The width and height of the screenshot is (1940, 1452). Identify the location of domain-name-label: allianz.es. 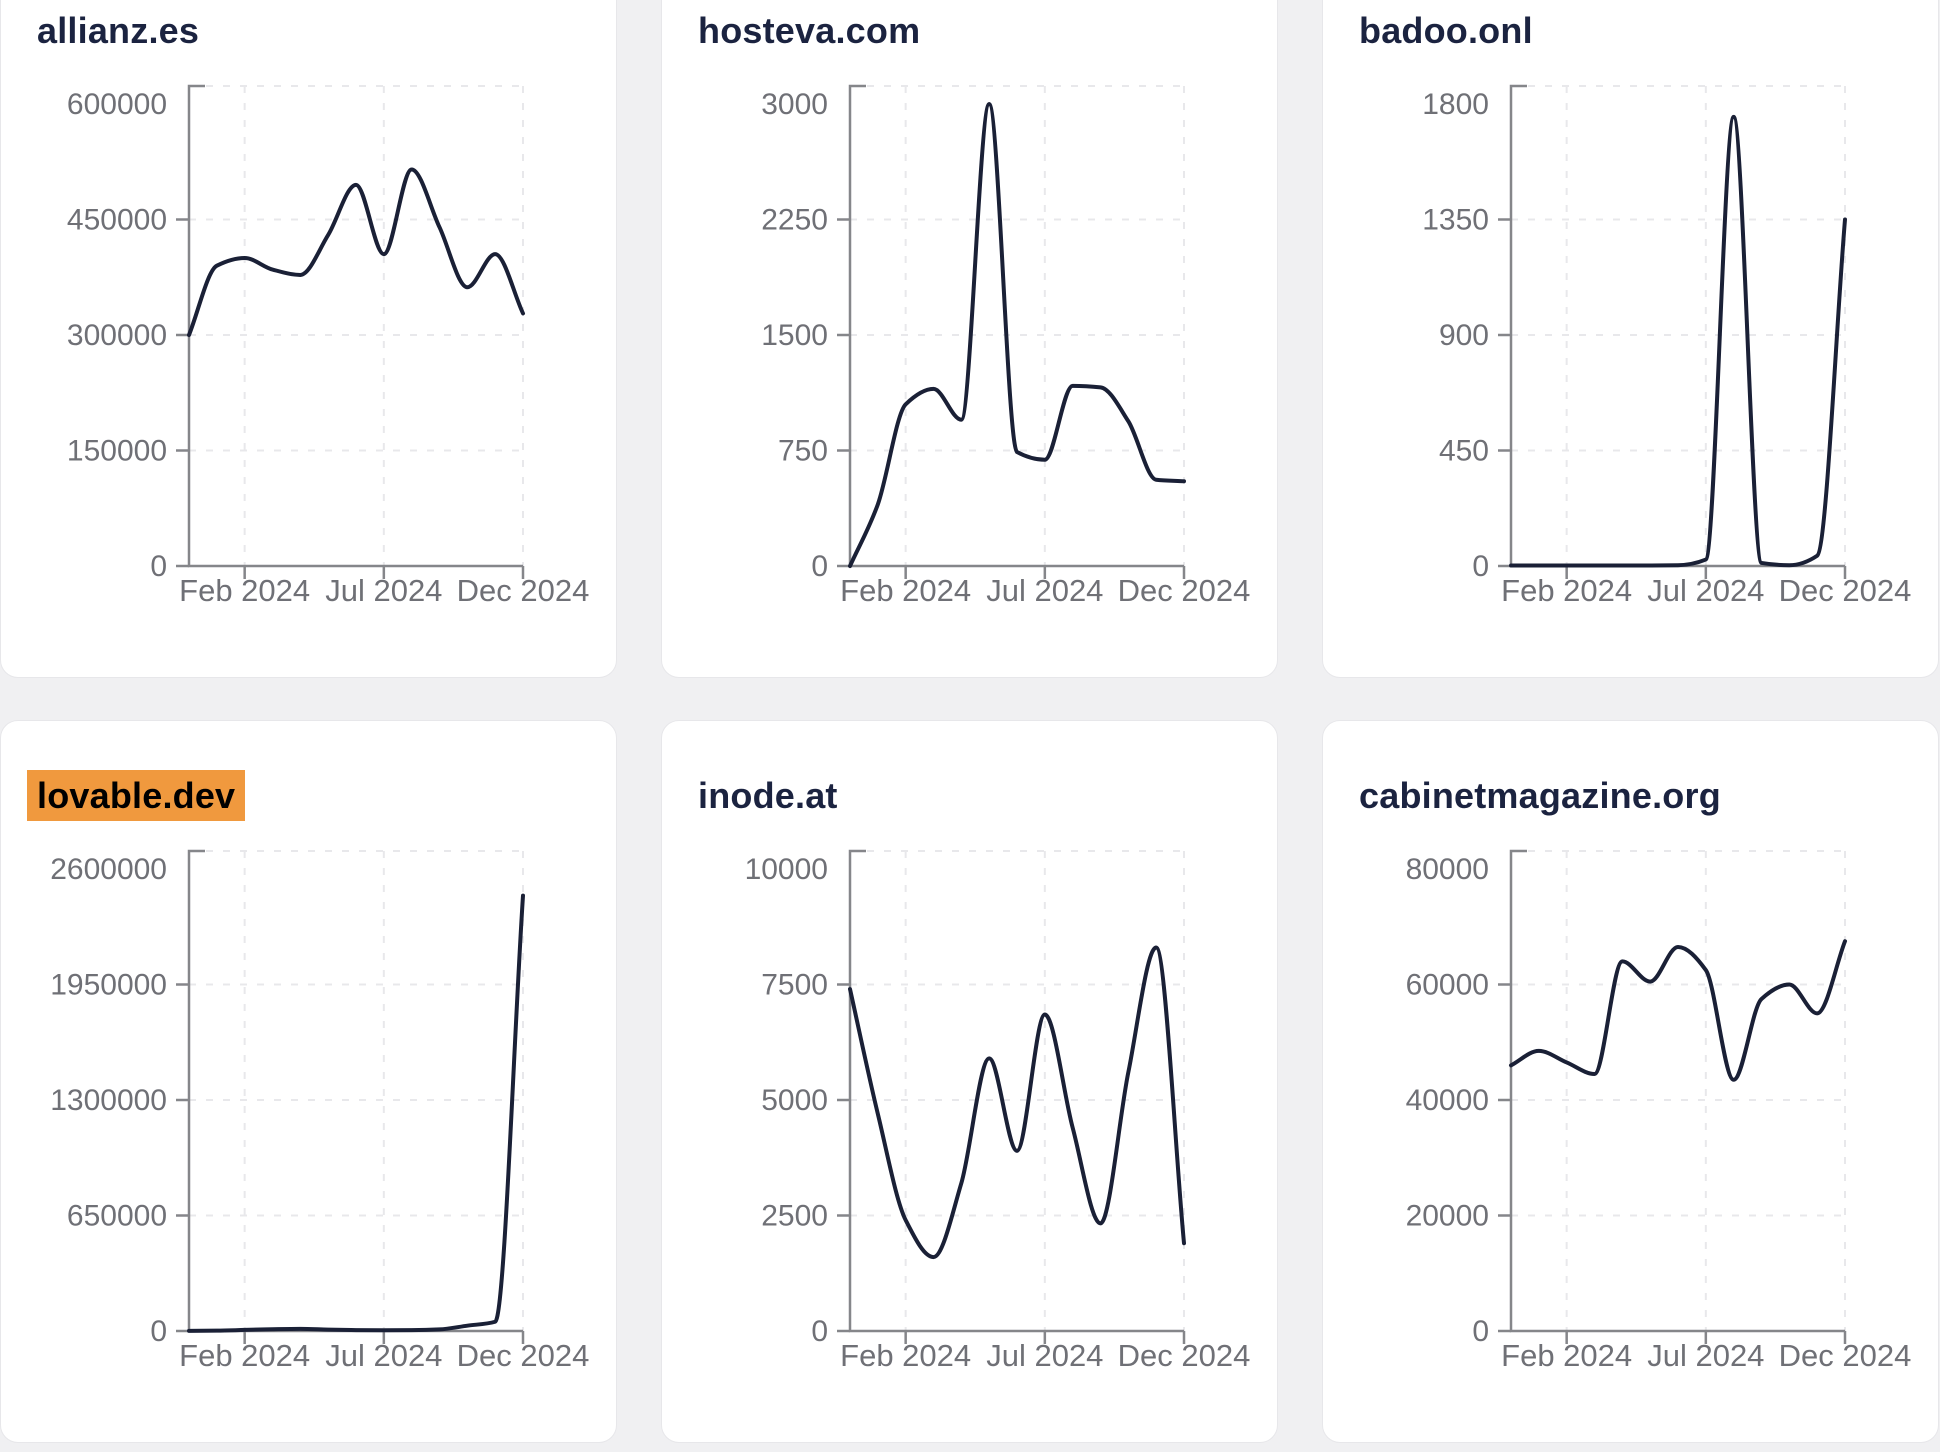
(118, 30).